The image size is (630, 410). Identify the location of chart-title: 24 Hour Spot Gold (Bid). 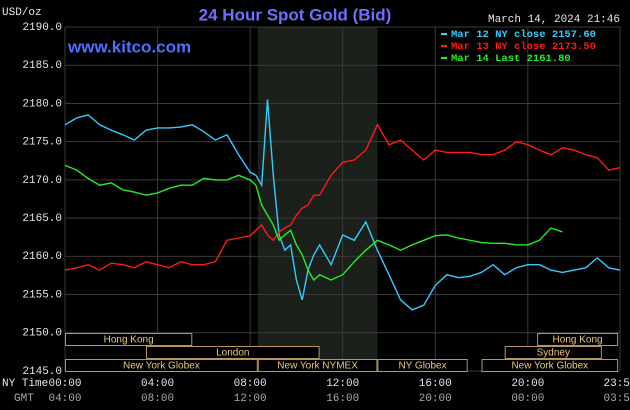
(295, 14).